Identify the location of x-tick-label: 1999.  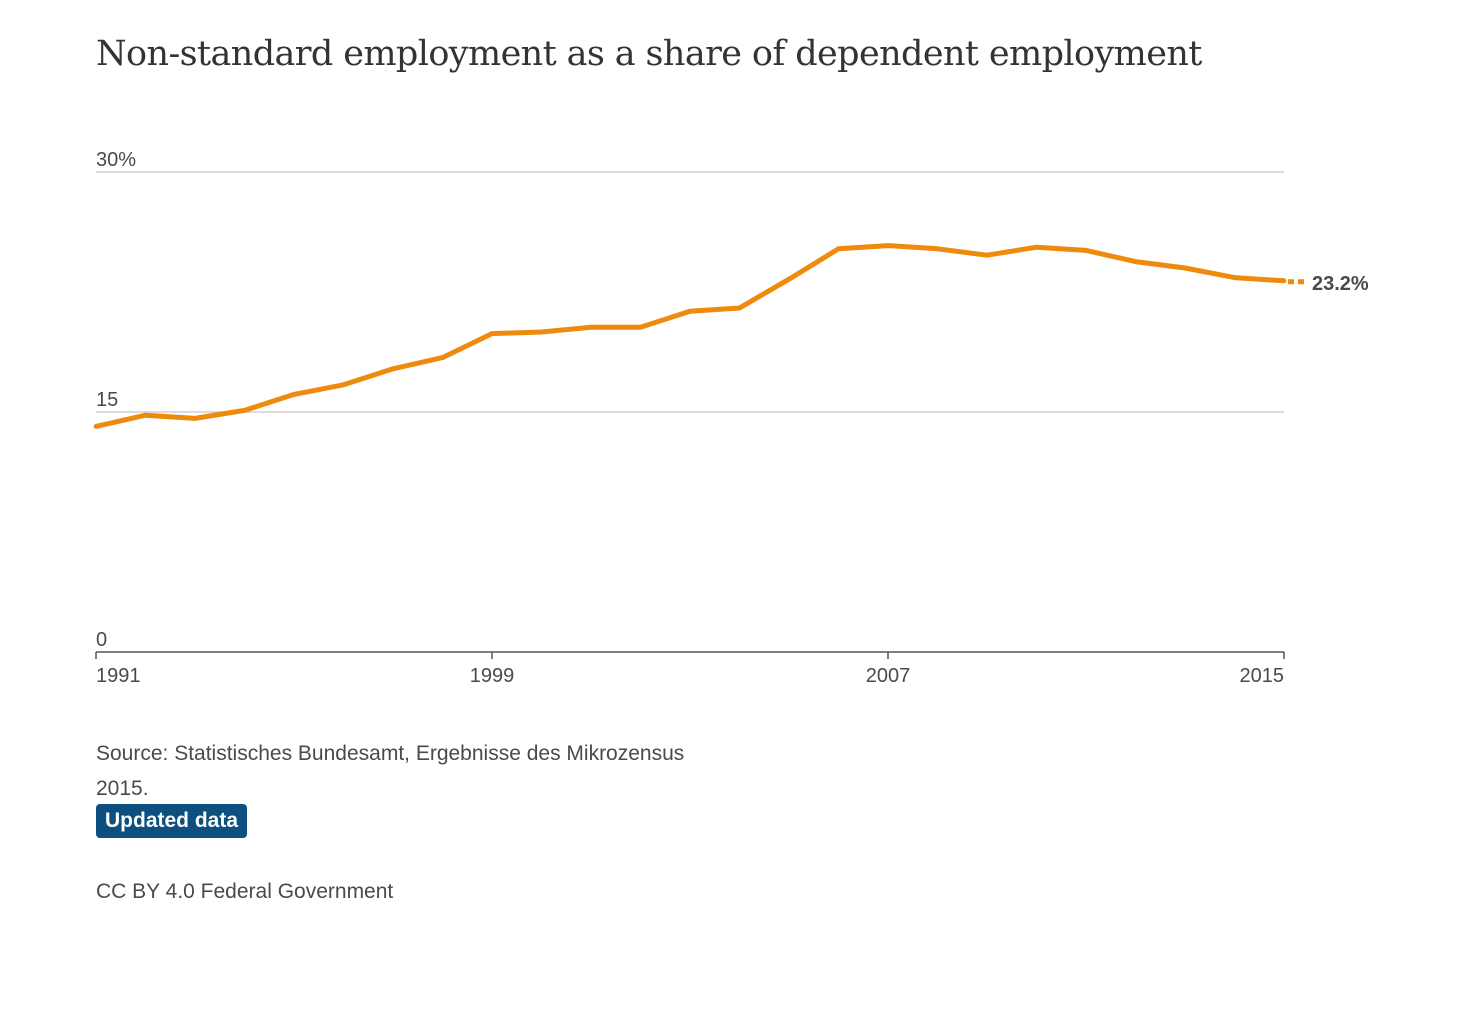
(492, 676).